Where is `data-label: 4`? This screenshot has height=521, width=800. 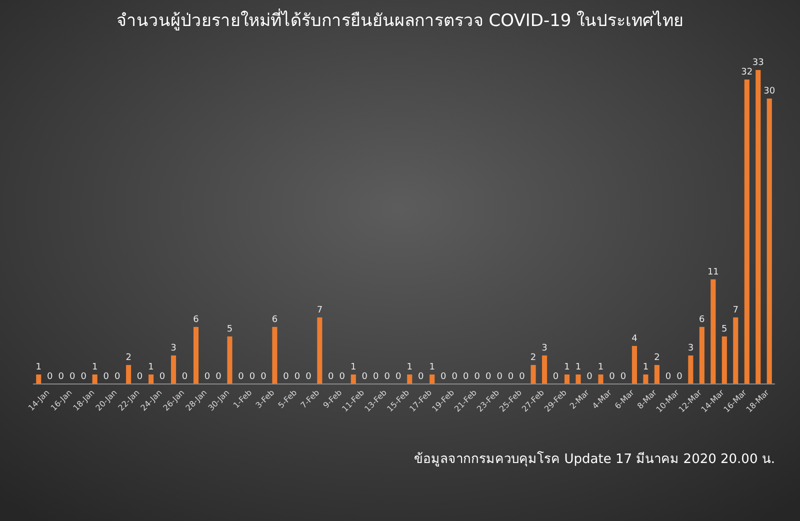
data-label: 4 is located at coordinates (635, 339).